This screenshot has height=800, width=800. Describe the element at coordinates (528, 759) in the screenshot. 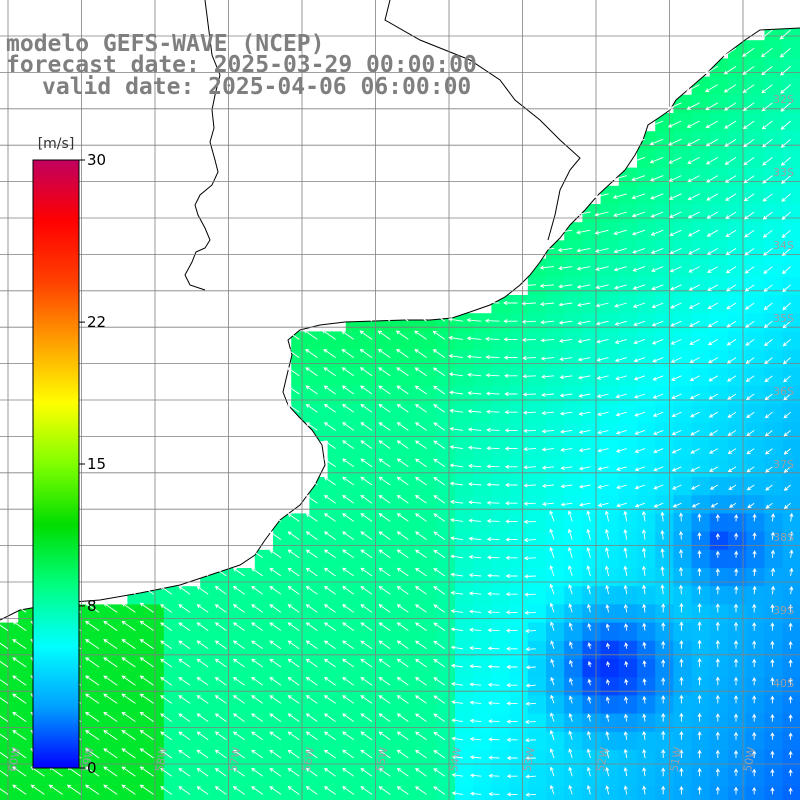

I see `lon-label: 53W` at that location.